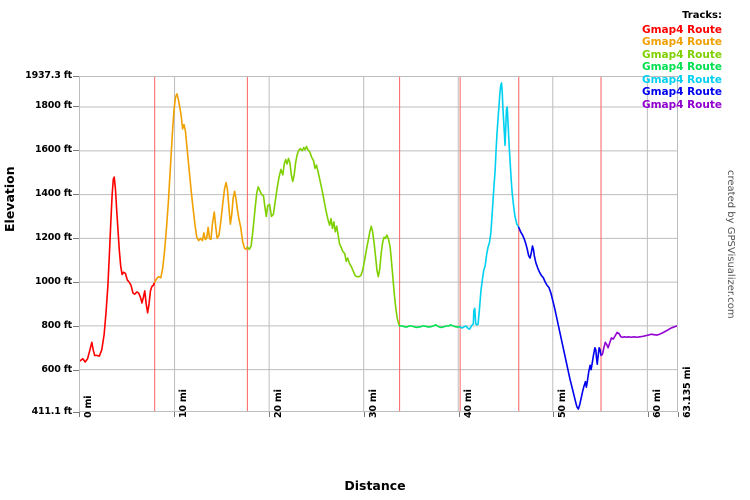 The image size is (750, 500). What do you see at coordinates (681, 104) in the screenshot?
I see `legend-item-6: Gmap4 Route` at bounding box center [681, 104].